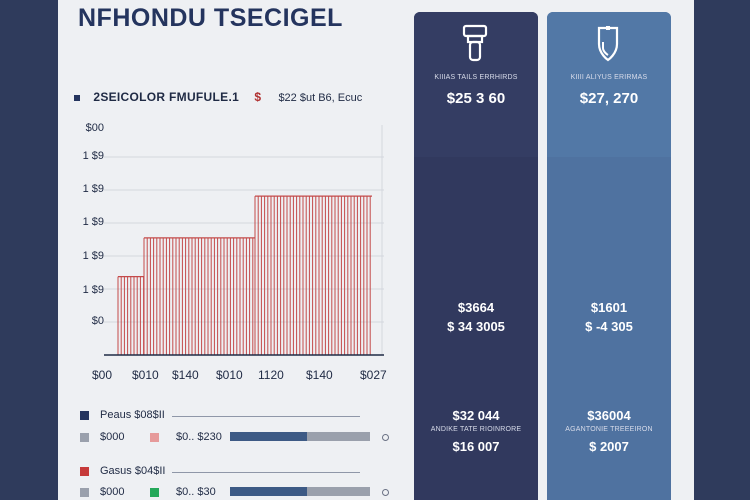 The image size is (750, 500). Describe the element at coordinates (609, 307) in the screenshot. I see `card-value: $1601` at that location.